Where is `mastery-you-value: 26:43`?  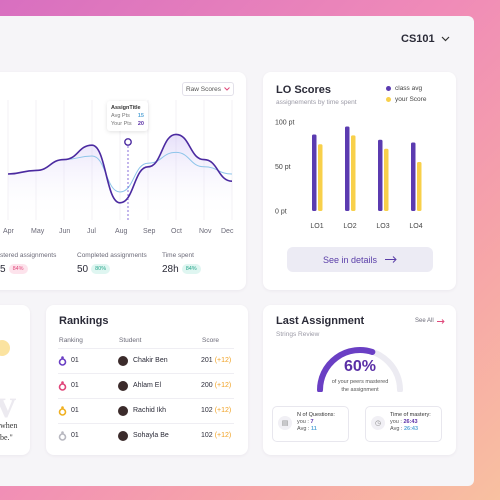 mastery-you-value: 26:43 is located at coordinates (410, 422).